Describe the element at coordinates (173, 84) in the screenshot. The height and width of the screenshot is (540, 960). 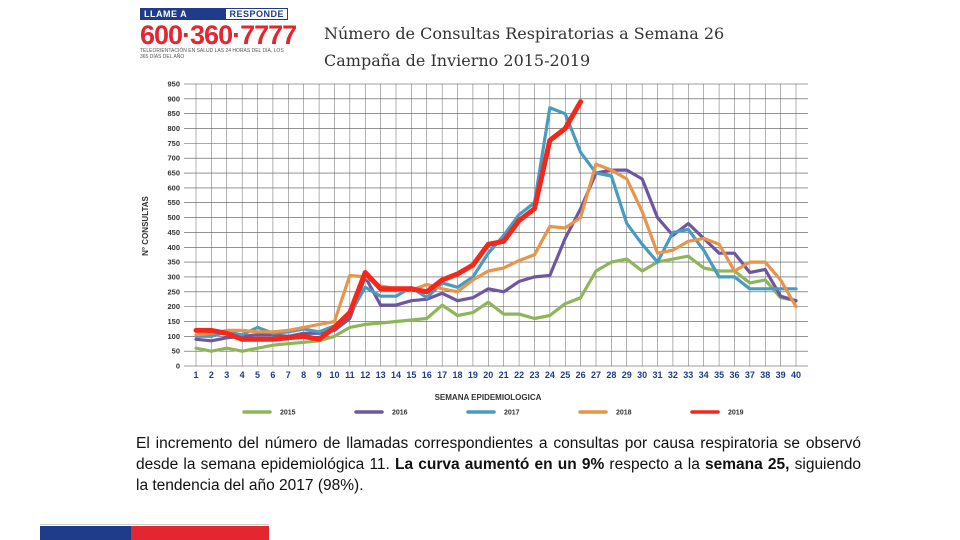
I see `y-tick-label: 950` at that location.